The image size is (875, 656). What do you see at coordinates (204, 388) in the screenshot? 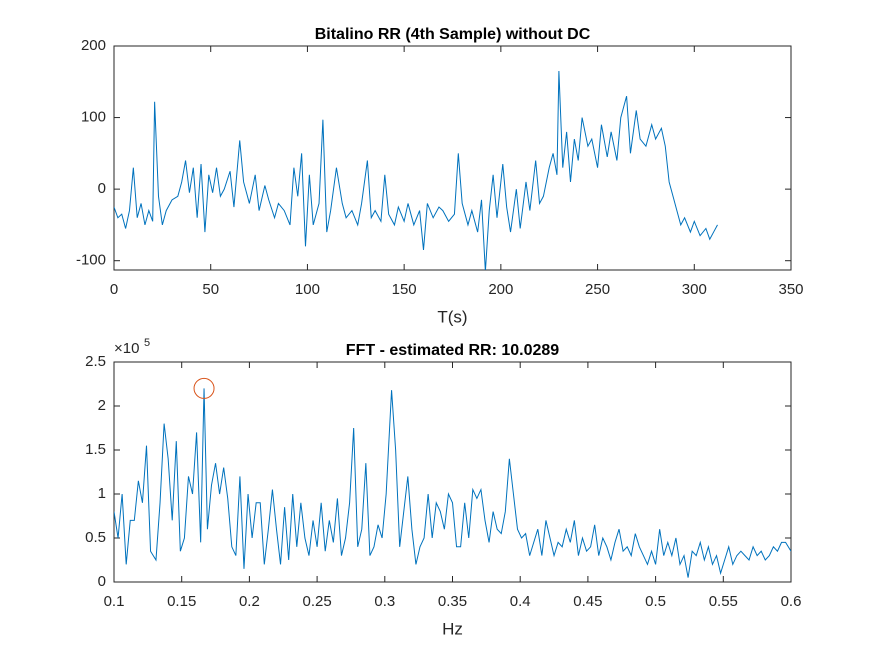
I see `peak-marker` at bounding box center [204, 388].